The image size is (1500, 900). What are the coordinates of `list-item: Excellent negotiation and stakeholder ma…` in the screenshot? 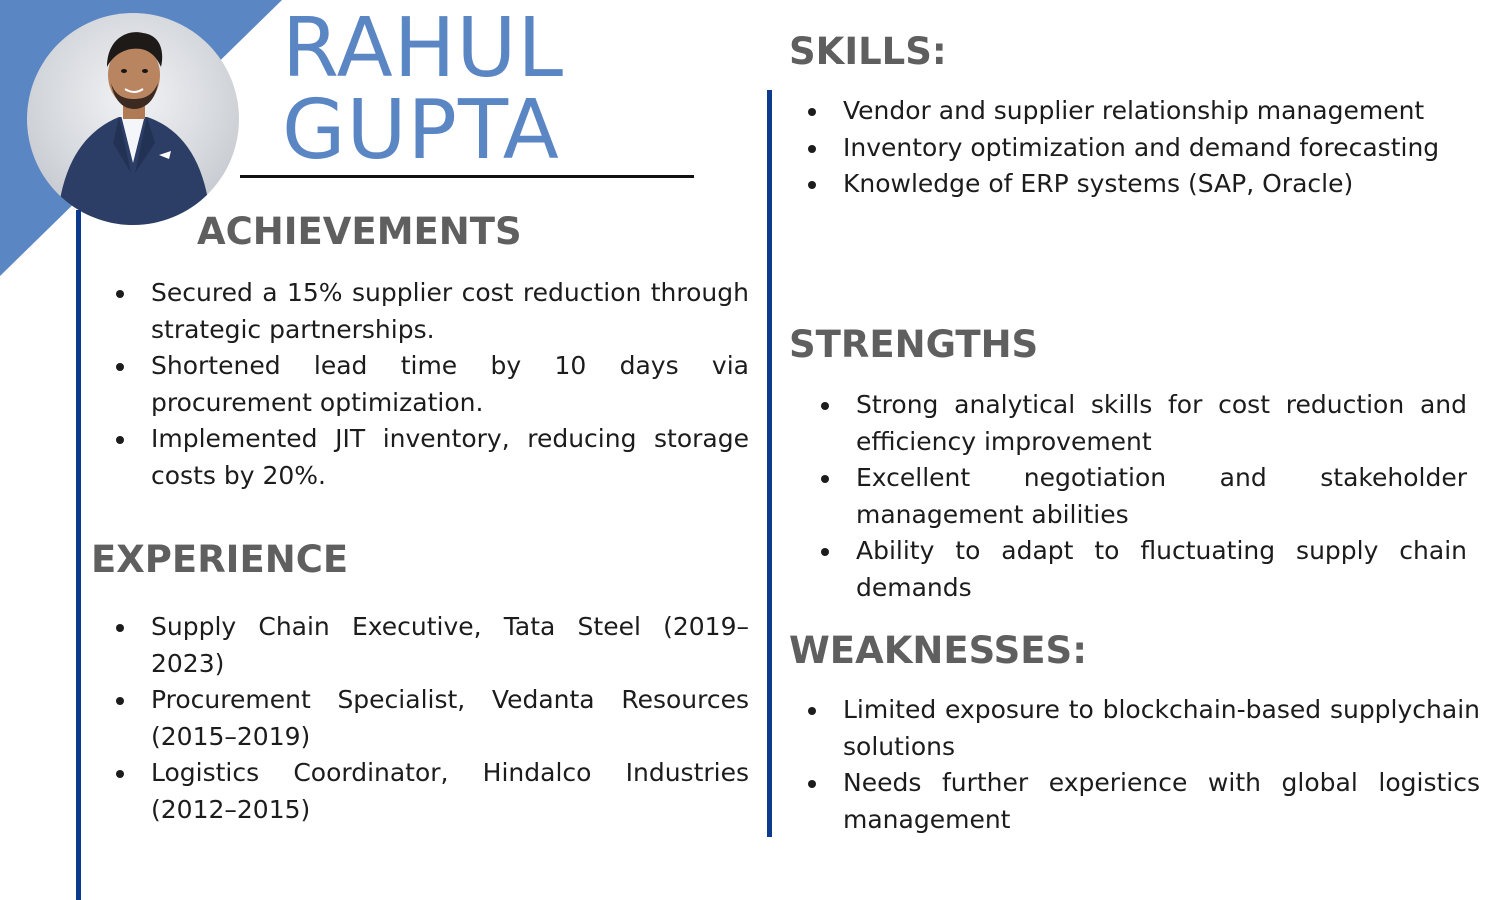 It's located at (1143, 496).